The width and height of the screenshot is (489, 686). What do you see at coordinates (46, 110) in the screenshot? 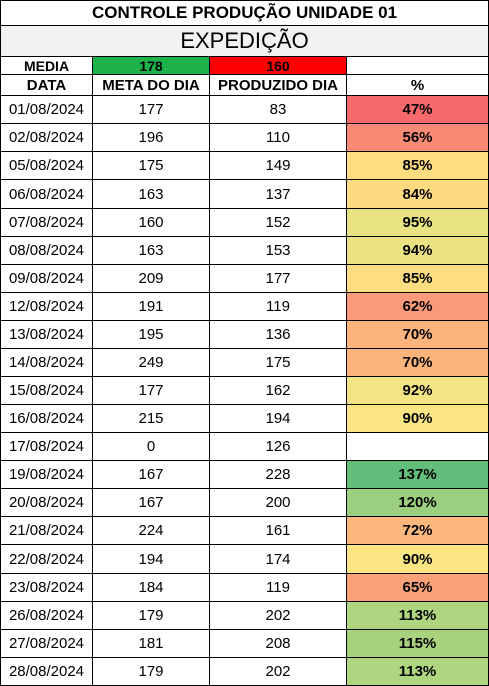
I see `date-cell: 01/08/2024` at bounding box center [46, 110].